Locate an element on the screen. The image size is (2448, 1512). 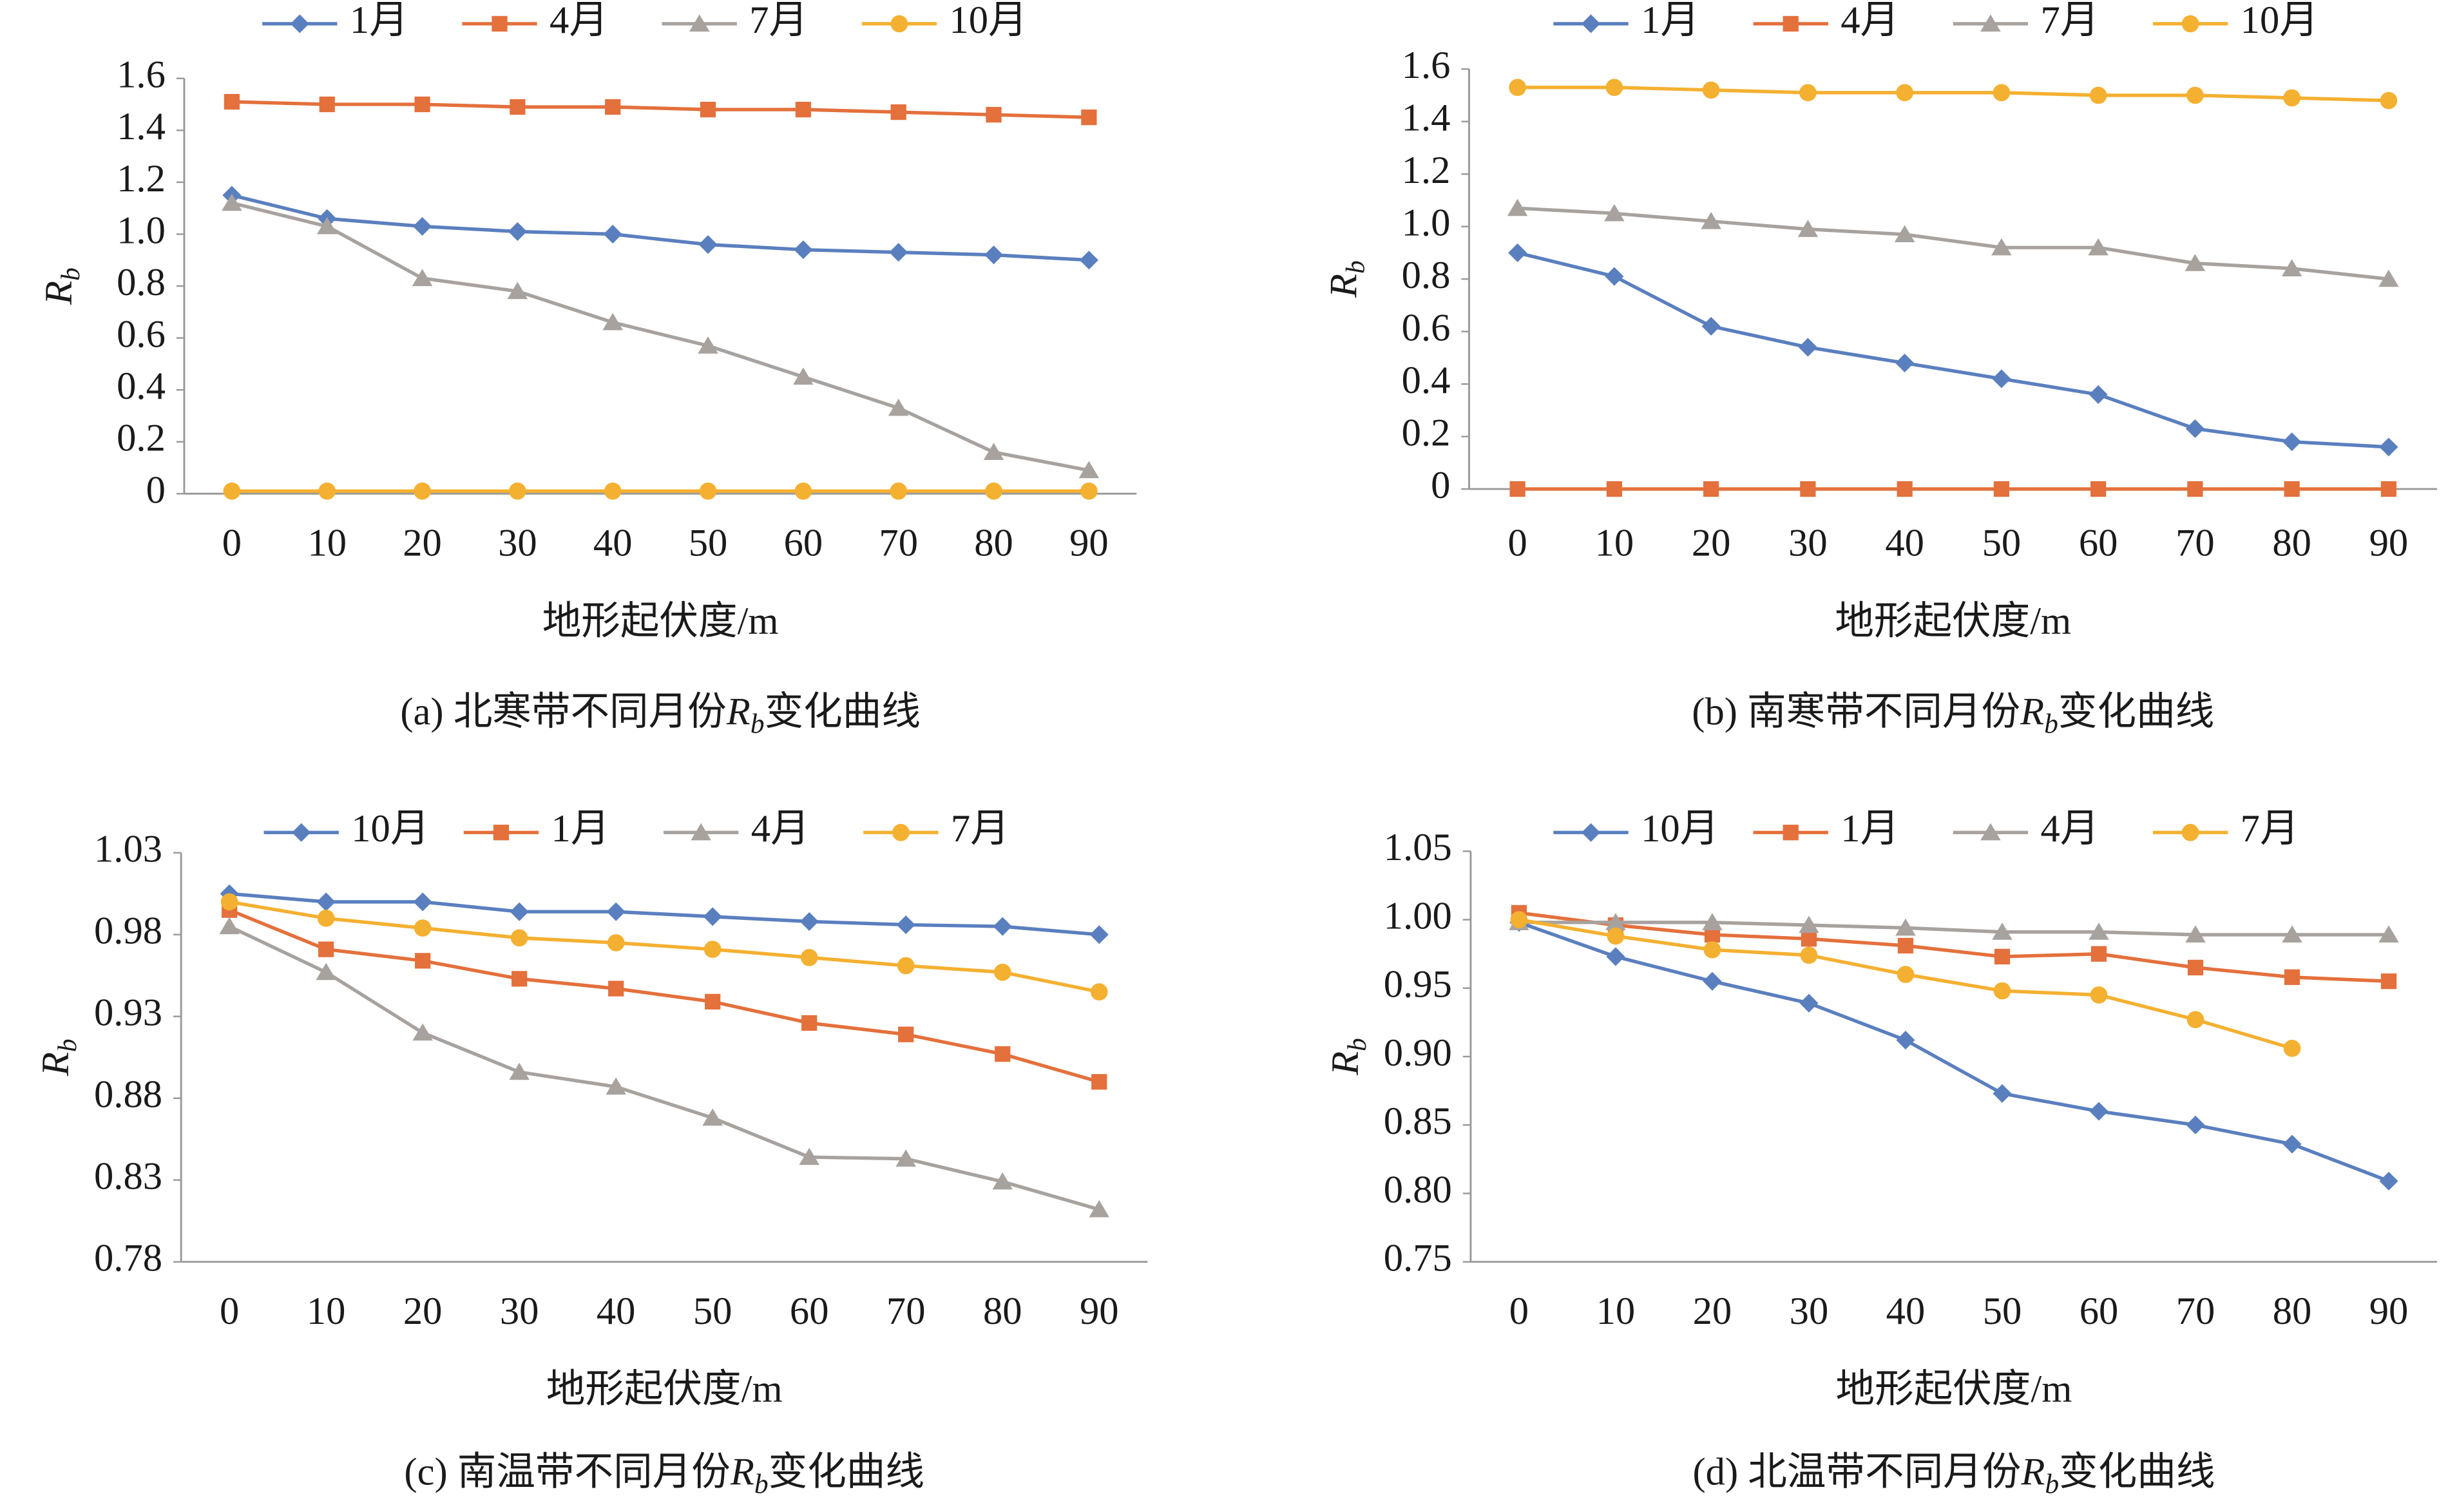
y-tick-label: 0.75 is located at coordinates (1418, 1258).